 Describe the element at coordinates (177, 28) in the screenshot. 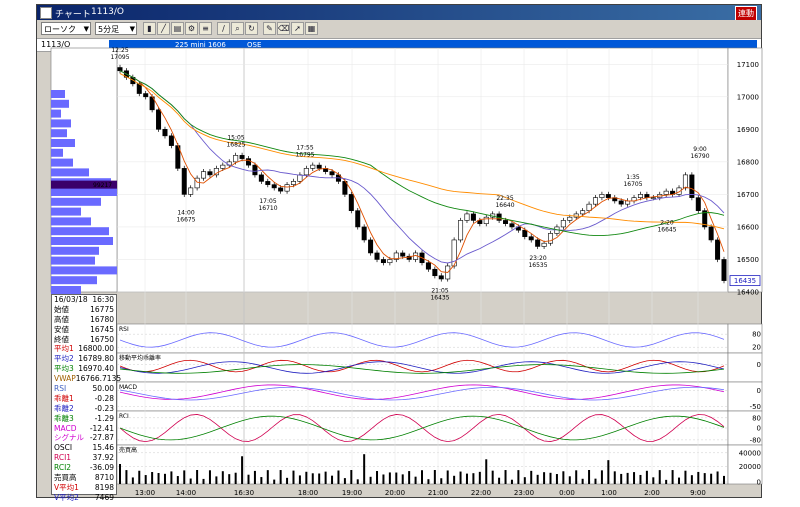

I see `bar-type-button: ▤` at that location.